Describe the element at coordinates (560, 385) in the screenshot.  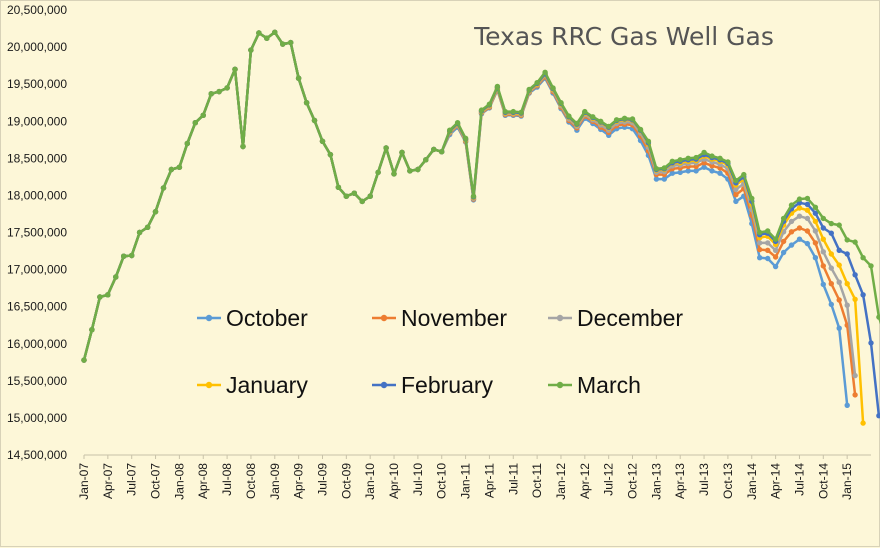
I see `legend-swatch-marker` at that location.